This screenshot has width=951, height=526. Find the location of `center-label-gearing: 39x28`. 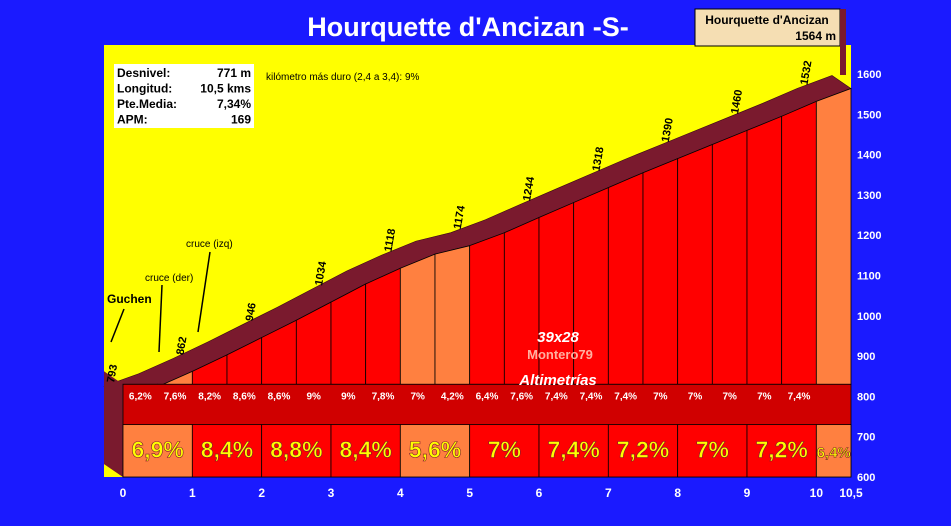

center-label-gearing: 39x28 is located at coordinates (558, 337).